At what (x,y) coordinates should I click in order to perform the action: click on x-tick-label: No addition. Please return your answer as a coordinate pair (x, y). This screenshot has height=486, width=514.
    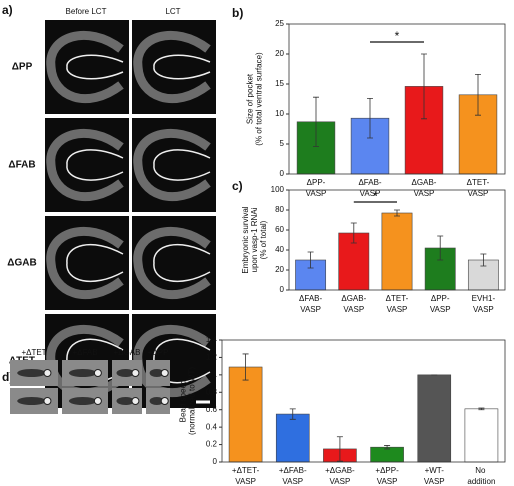
    Looking at the image, I should click on (481, 476).